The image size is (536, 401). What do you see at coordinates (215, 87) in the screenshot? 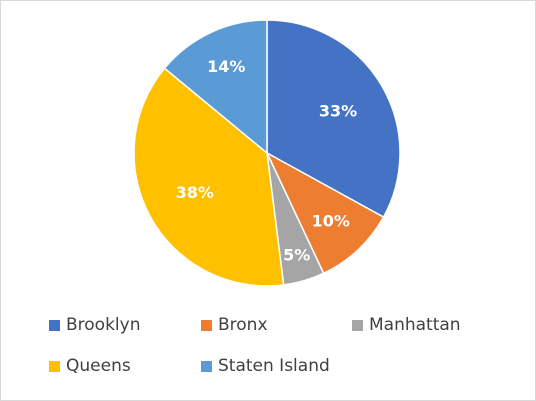
I see `pie-slice-staten-island` at bounding box center [215, 87].